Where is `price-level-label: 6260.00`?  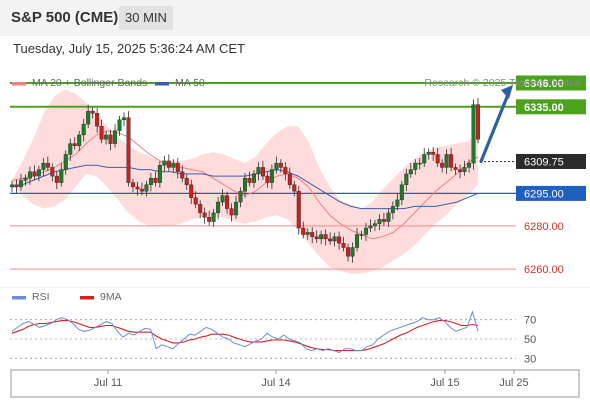
price-level-label: 6260.00 is located at coordinates (544, 270).